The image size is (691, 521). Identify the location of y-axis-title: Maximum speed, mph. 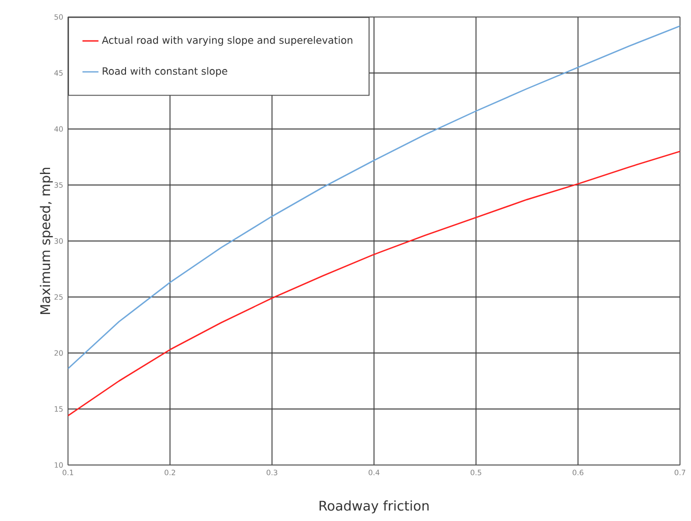
(46, 241).